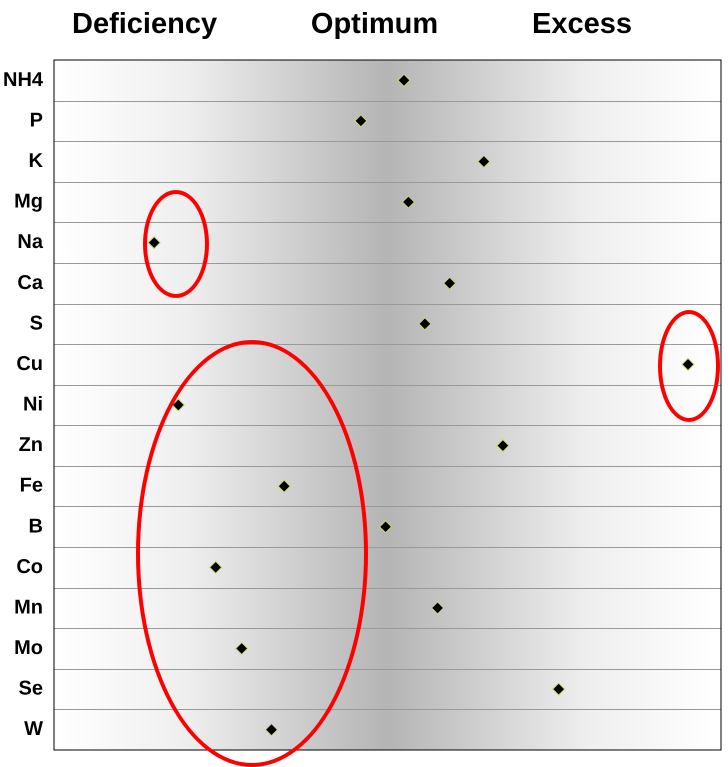 The height and width of the screenshot is (767, 728). What do you see at coordinates (33, 405) in the screenshot?
I see `y-tick-label: Ni` at bounding box center [33, 405].